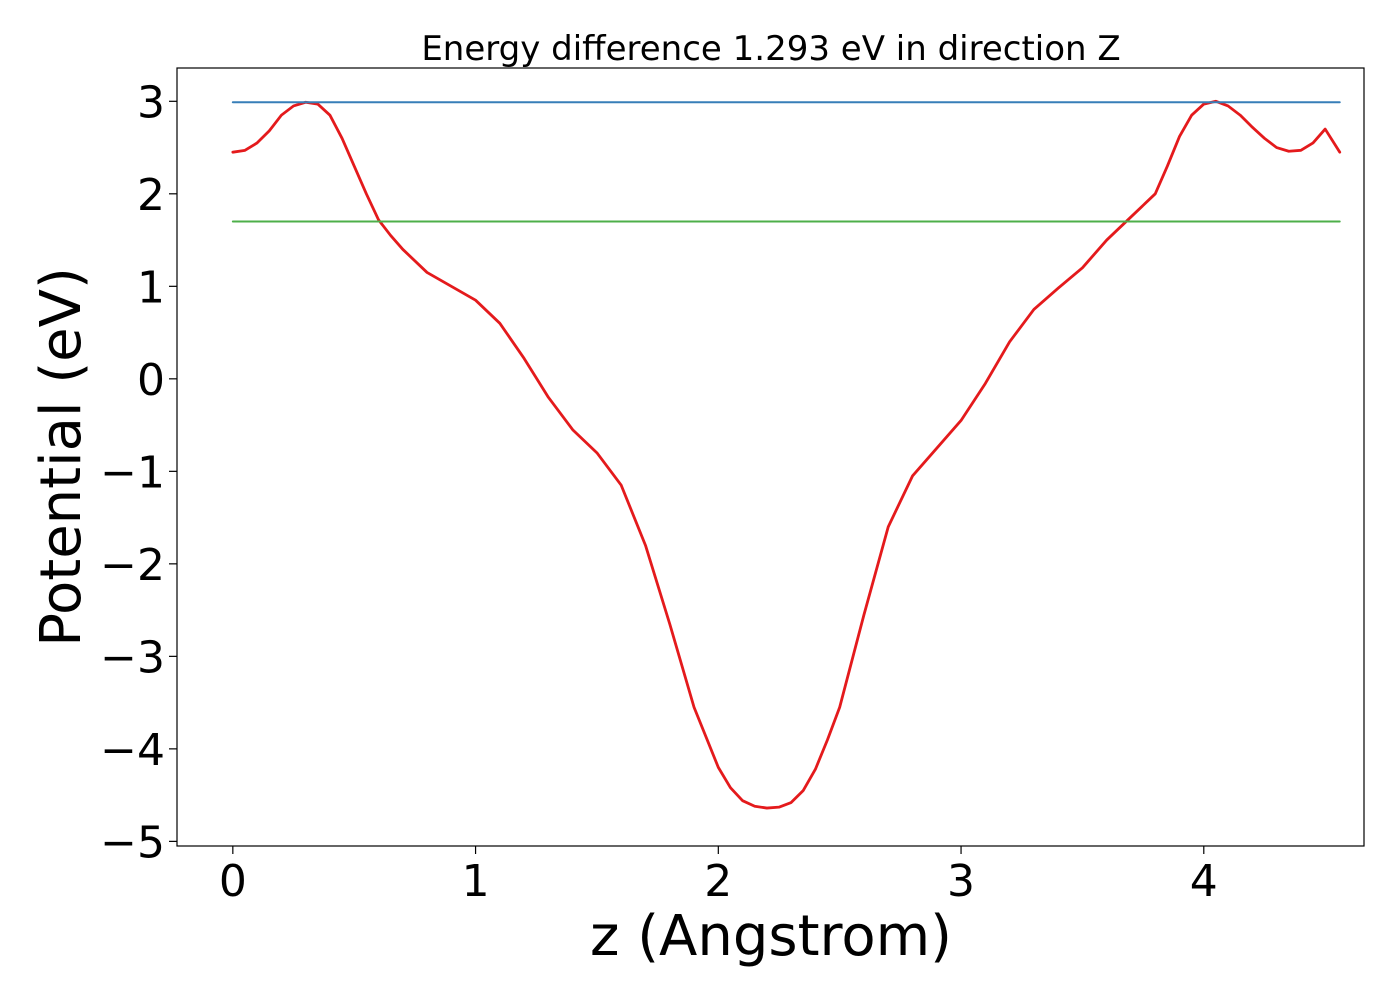  What do you see at coordinates (132, 657) in the screenshot?
I see `y-tick-label: −3` at bounding box center [132, 657].